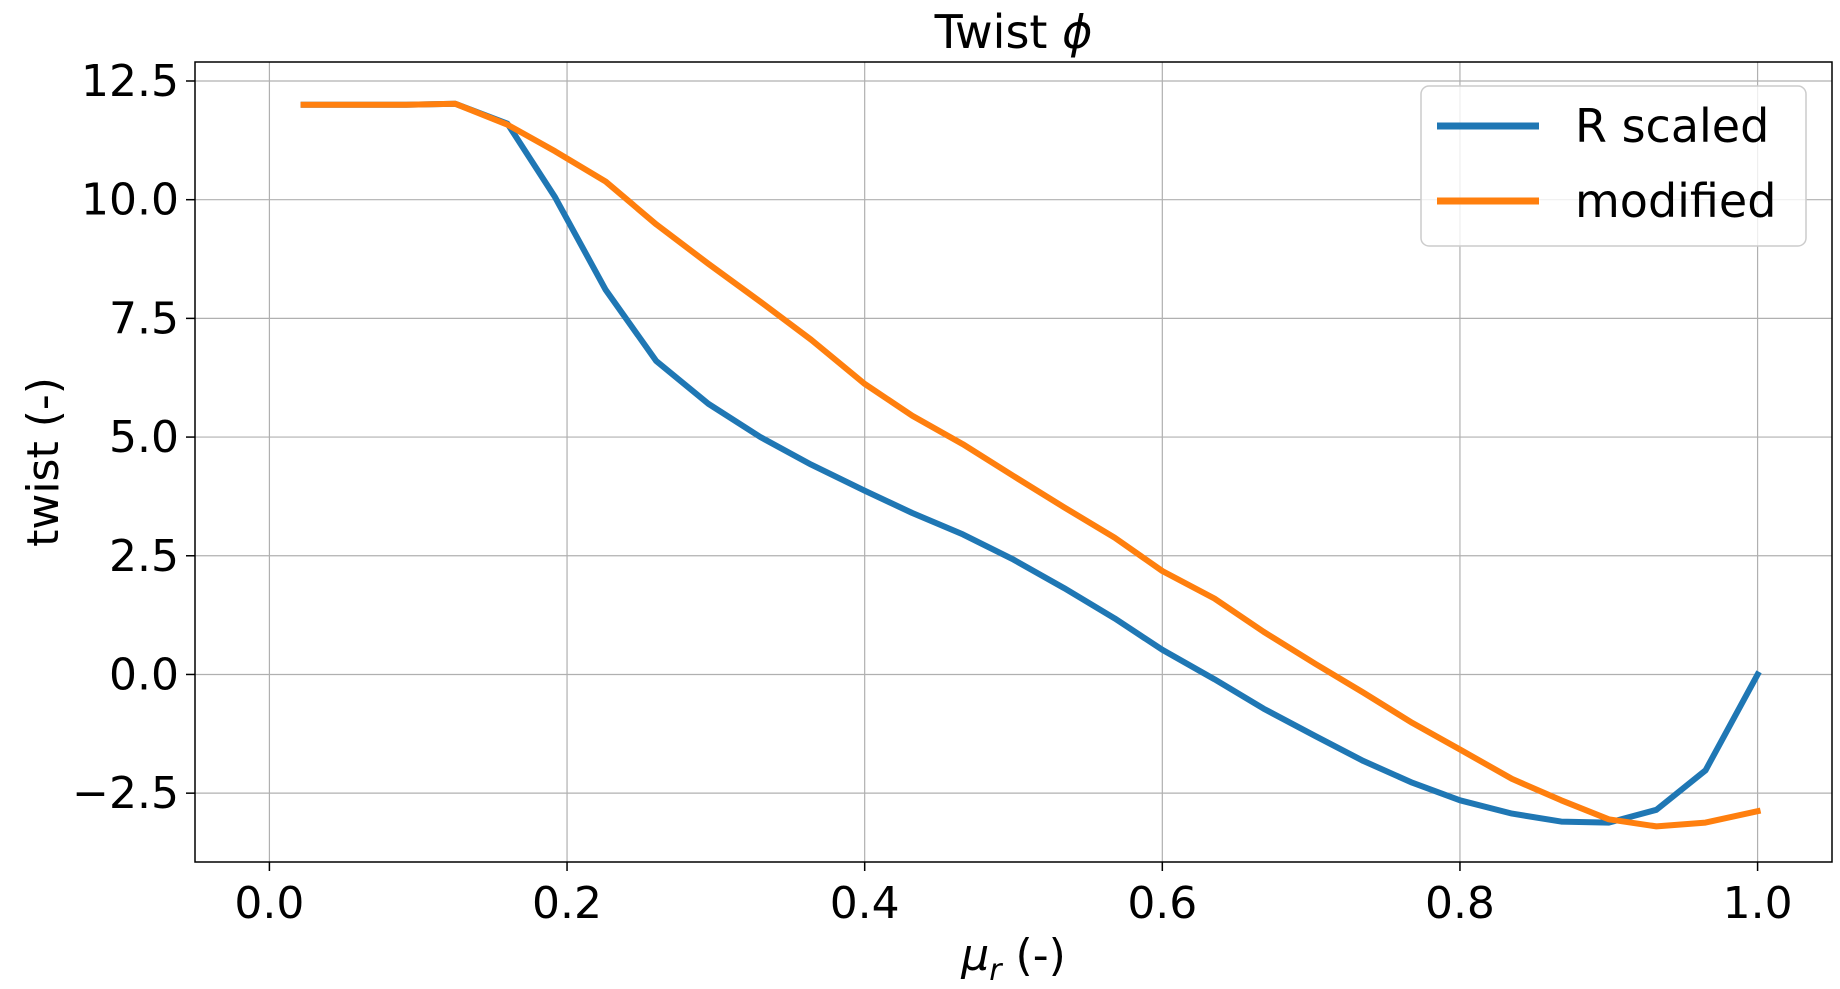 The width and height of the screenshot is (1840, 989). I want to click on x-tick-label: 0.4, so click(865, 903).